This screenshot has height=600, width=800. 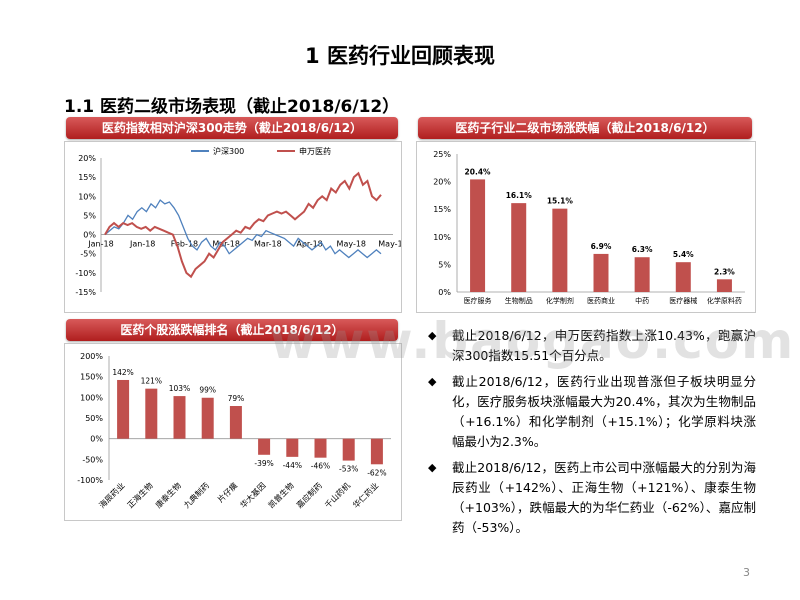 What do you see at coordinates (724, 300) in the screenshot?
I see `category-label: 化学原料药` at bounding box center [724, 300].